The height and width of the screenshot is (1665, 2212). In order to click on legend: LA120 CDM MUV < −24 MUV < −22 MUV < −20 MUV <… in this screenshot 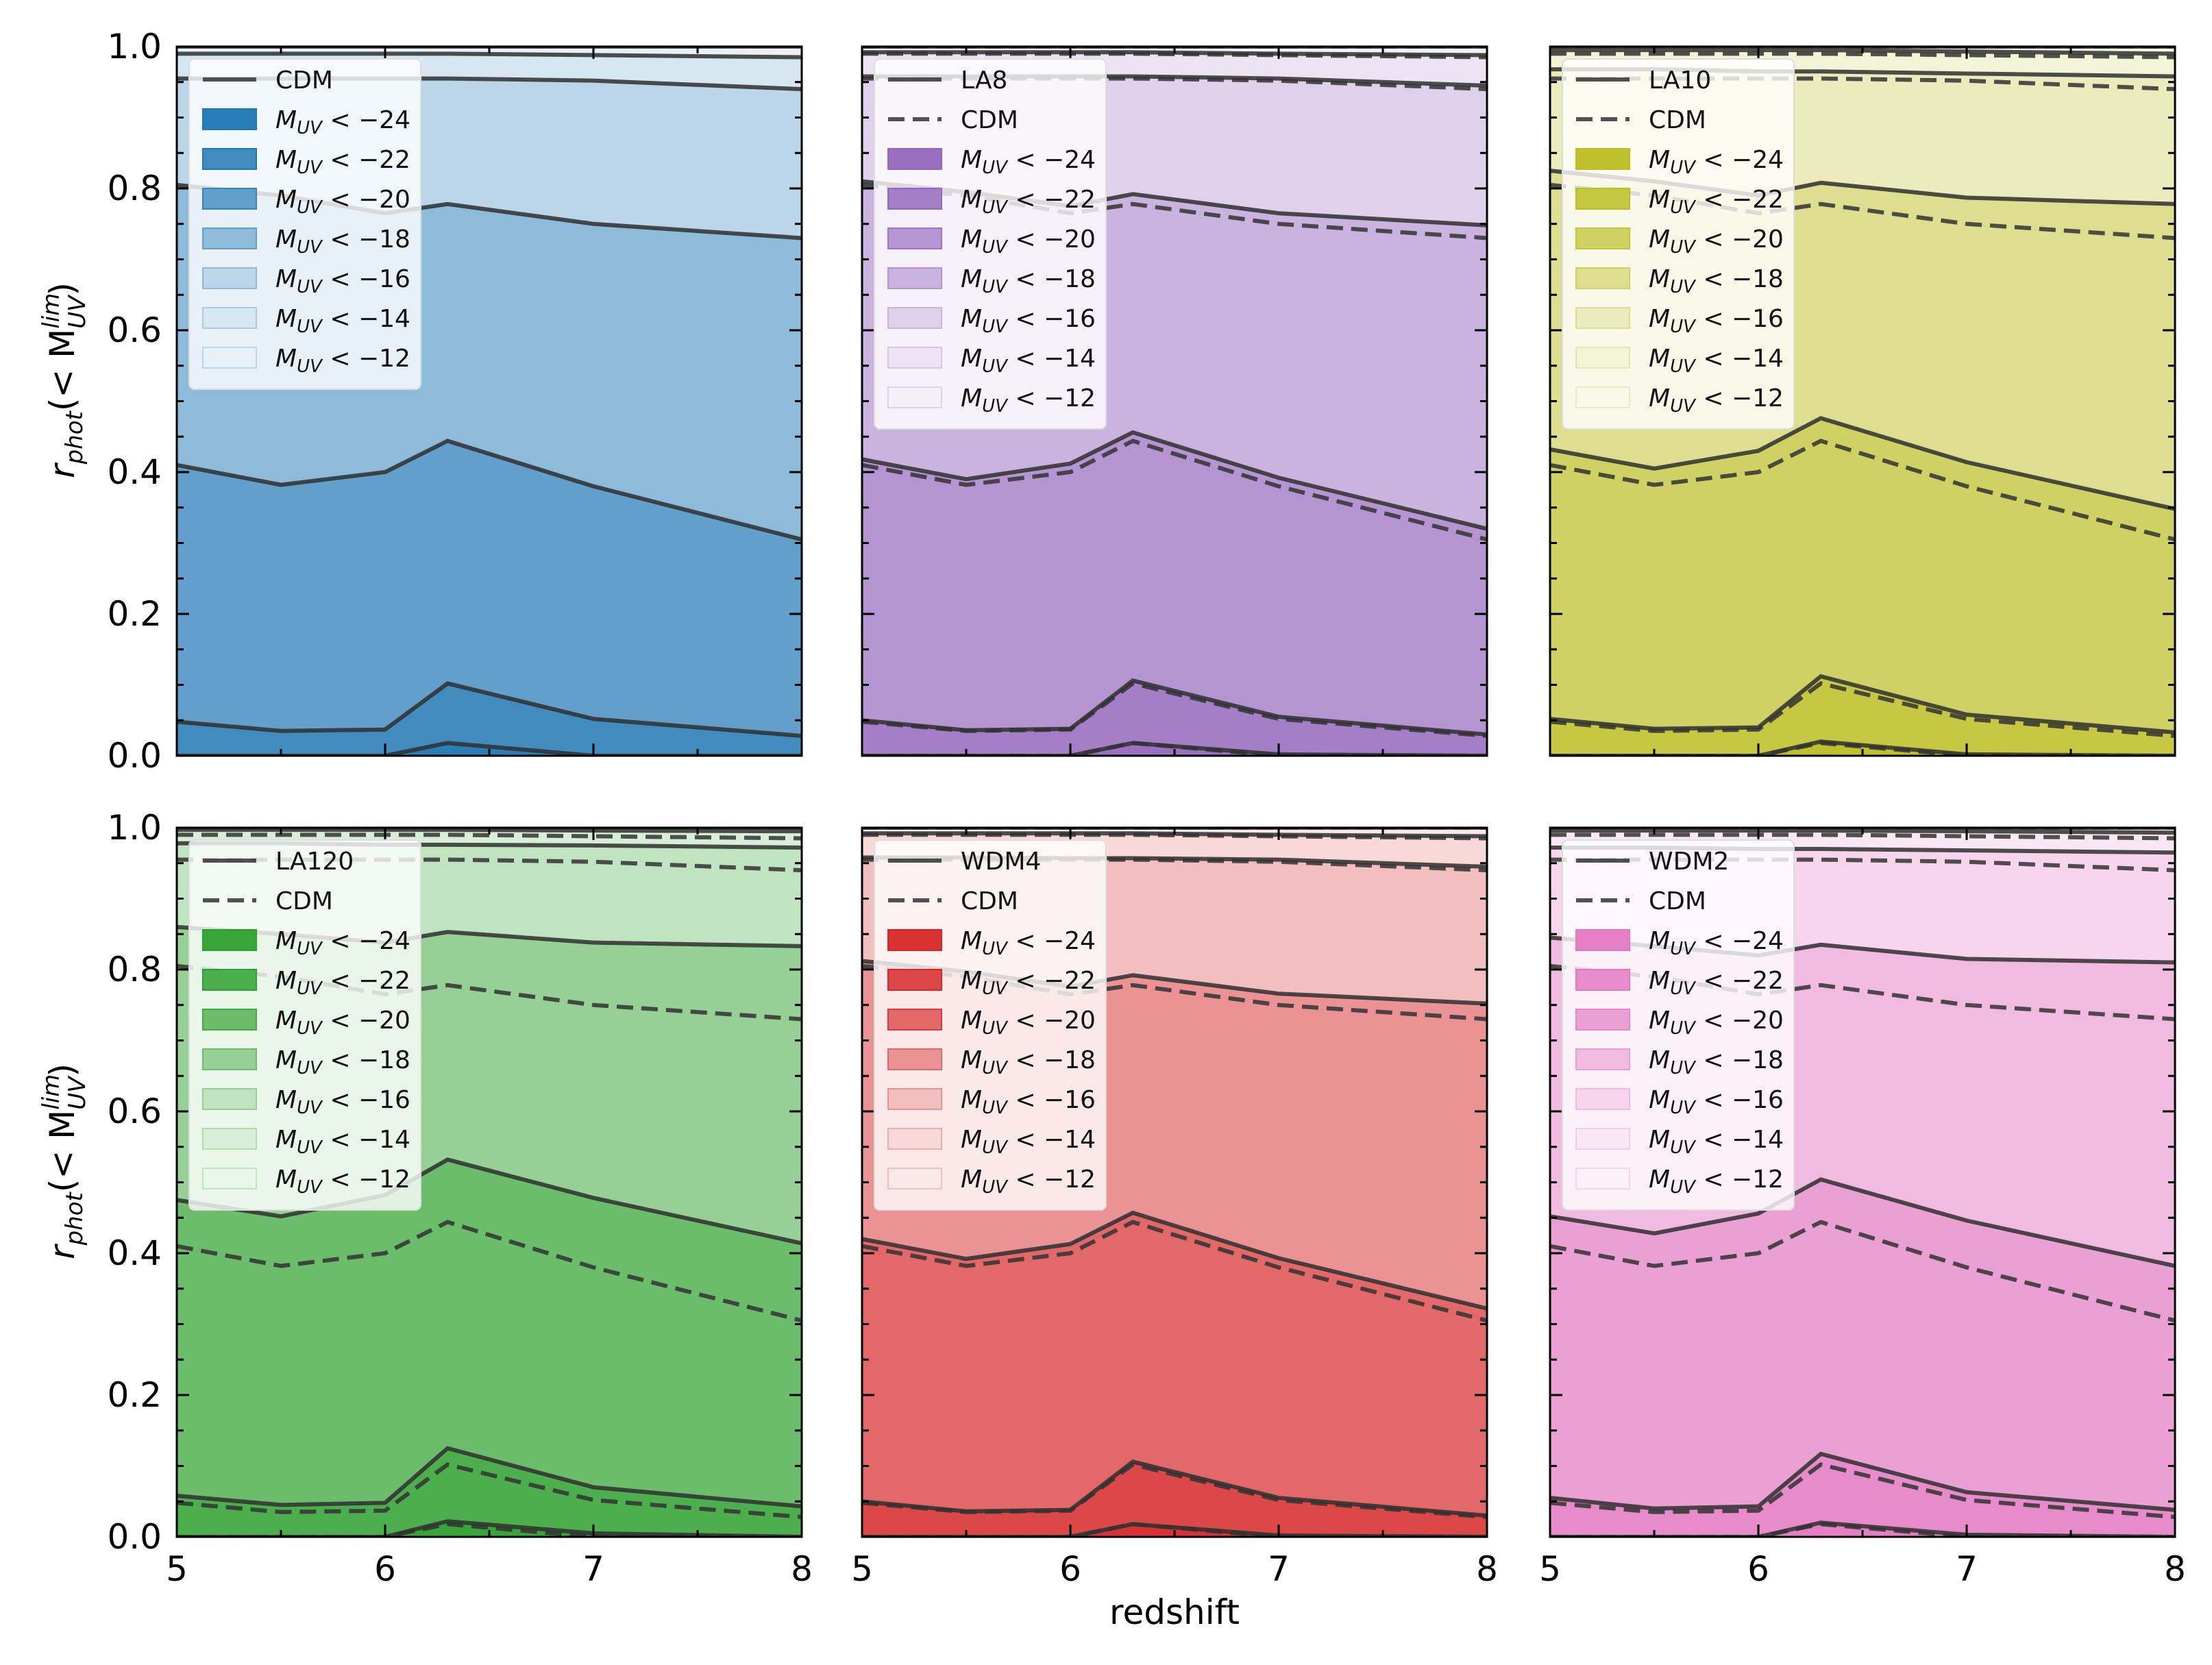, I will do `click(304, 1025)`.